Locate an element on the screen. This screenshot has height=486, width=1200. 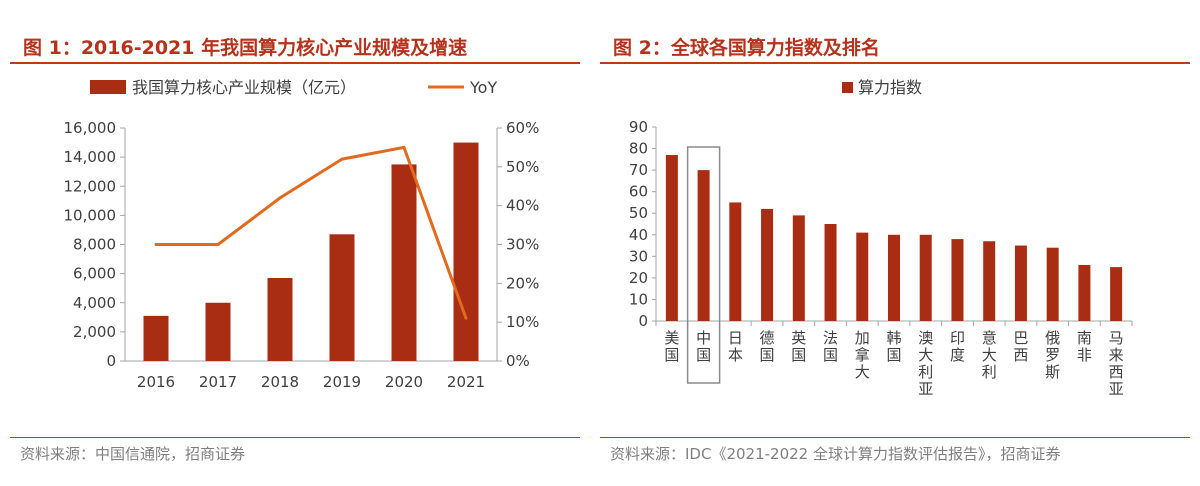
x-tick-label: 美国 is located at coordinates (671, 346).